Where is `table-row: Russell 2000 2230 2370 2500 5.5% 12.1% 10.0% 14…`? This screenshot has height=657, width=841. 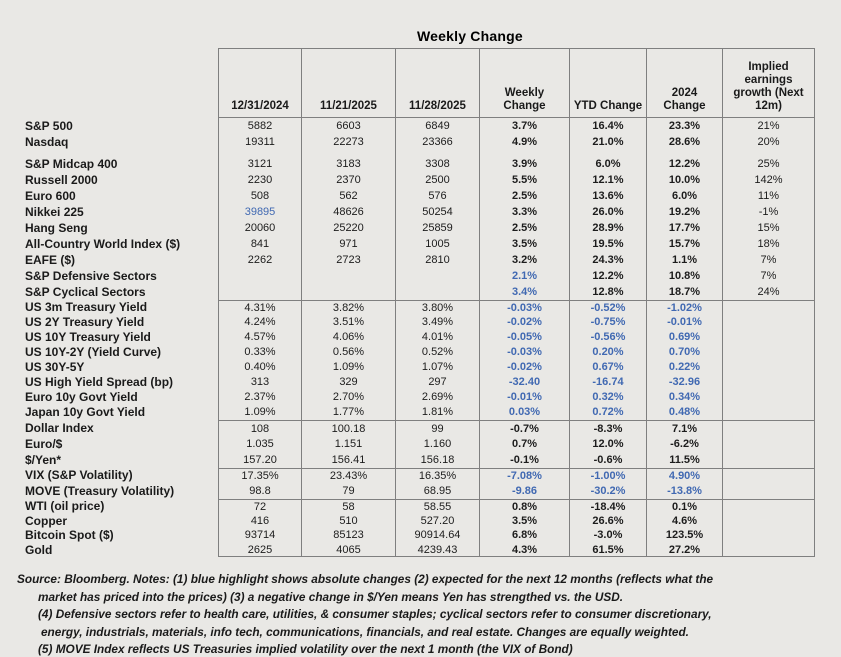
table-row: Russell 2000 2230 2370 2500 5.5% 12.1% 10.0% 14… is located at coordinates (407, 180).